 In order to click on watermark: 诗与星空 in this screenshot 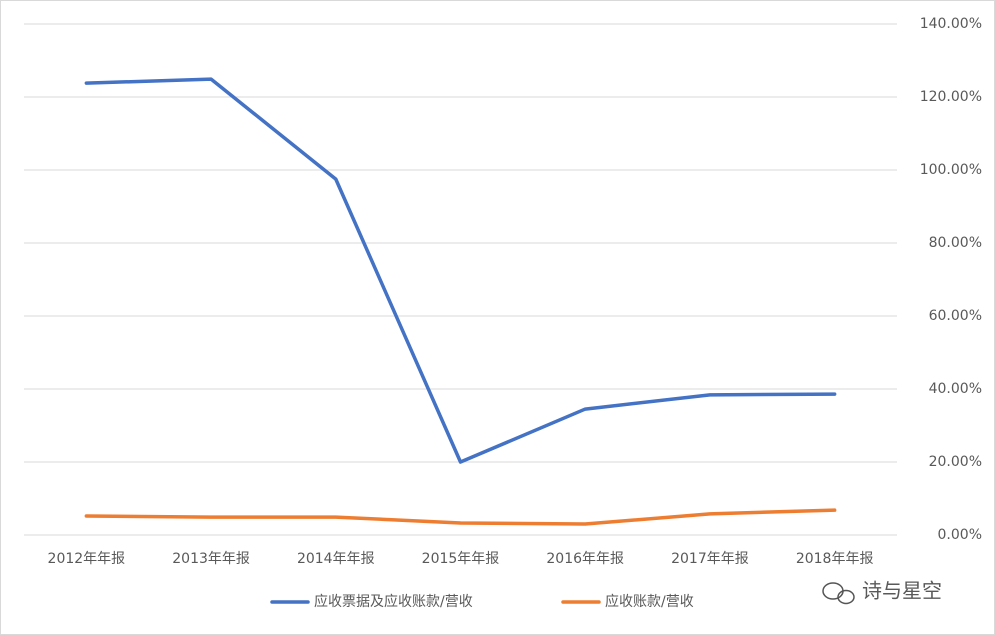, I will do `click(902, 591)`.